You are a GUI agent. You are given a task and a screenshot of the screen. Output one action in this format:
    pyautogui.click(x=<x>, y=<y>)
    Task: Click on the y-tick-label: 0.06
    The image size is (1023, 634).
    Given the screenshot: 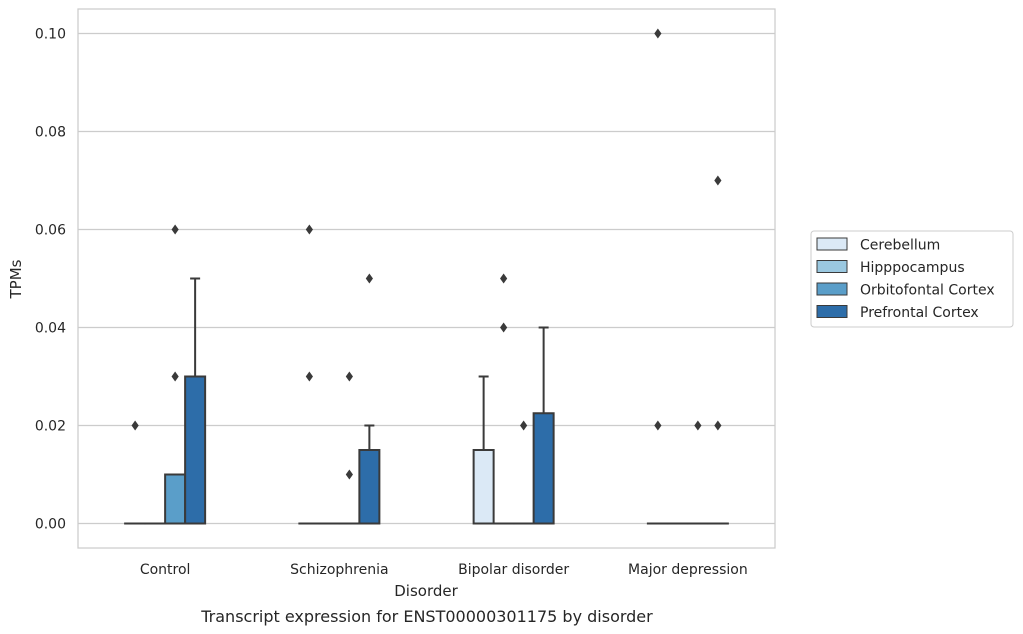 What is the action you would take?
    pyautogui.click(x=50, y=231)
    